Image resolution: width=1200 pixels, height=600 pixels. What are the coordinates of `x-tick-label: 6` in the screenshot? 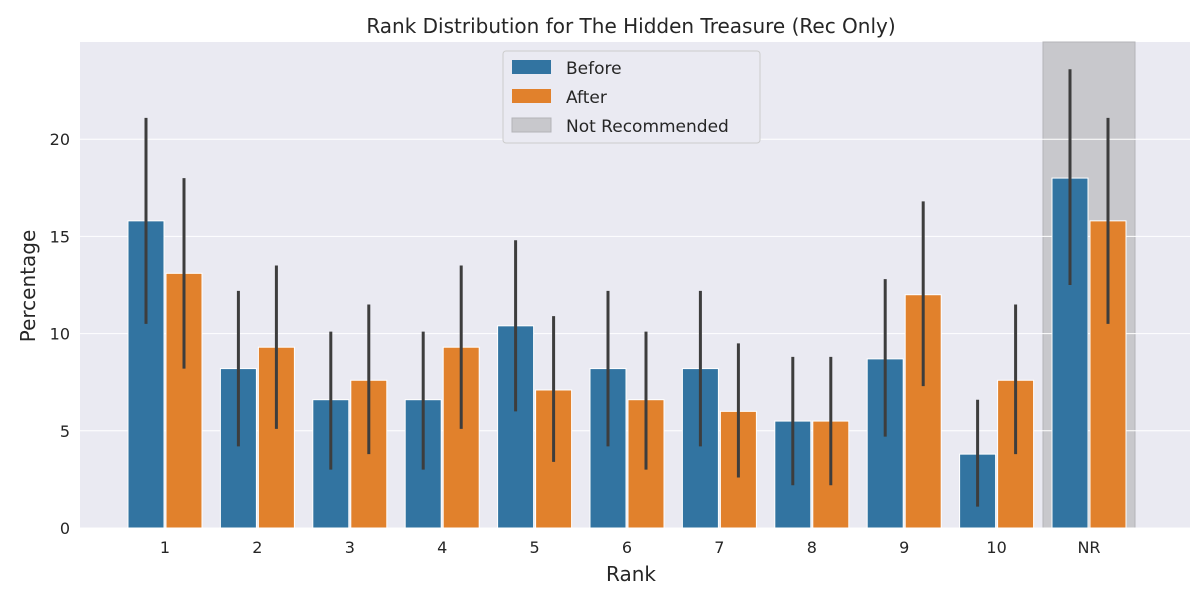 It's located at (627, 547).